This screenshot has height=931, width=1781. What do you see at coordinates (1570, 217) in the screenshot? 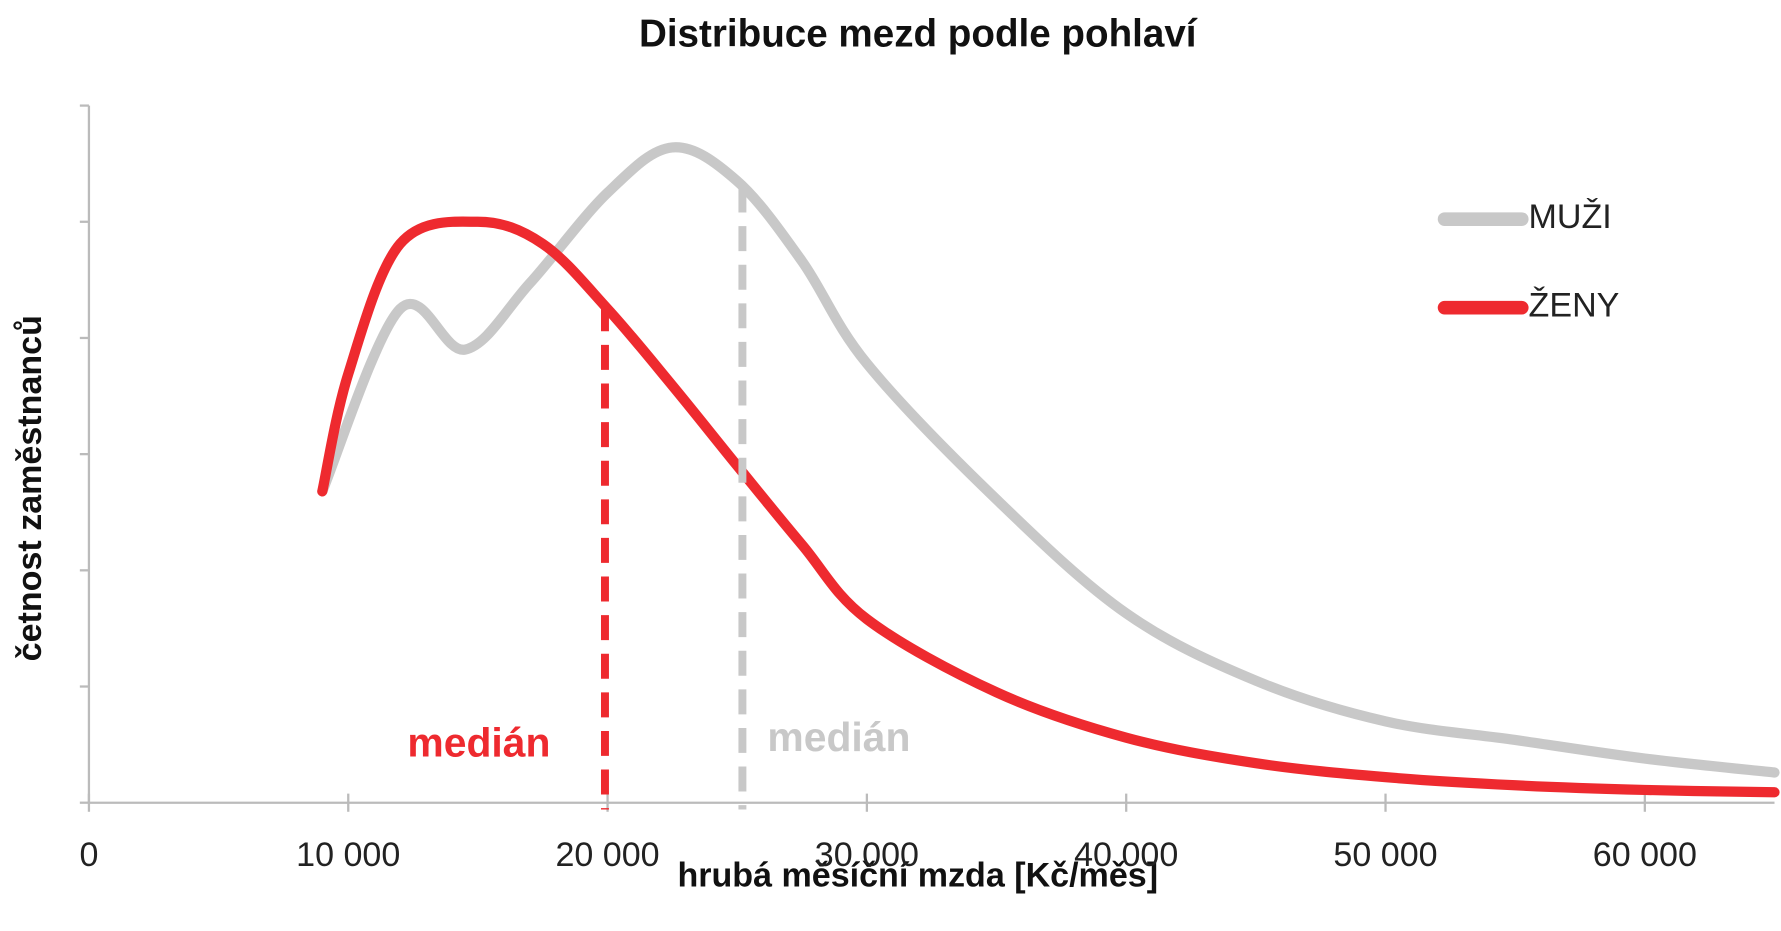
I see `legend-label: MUŽI` at bounding box center [1570, 217].